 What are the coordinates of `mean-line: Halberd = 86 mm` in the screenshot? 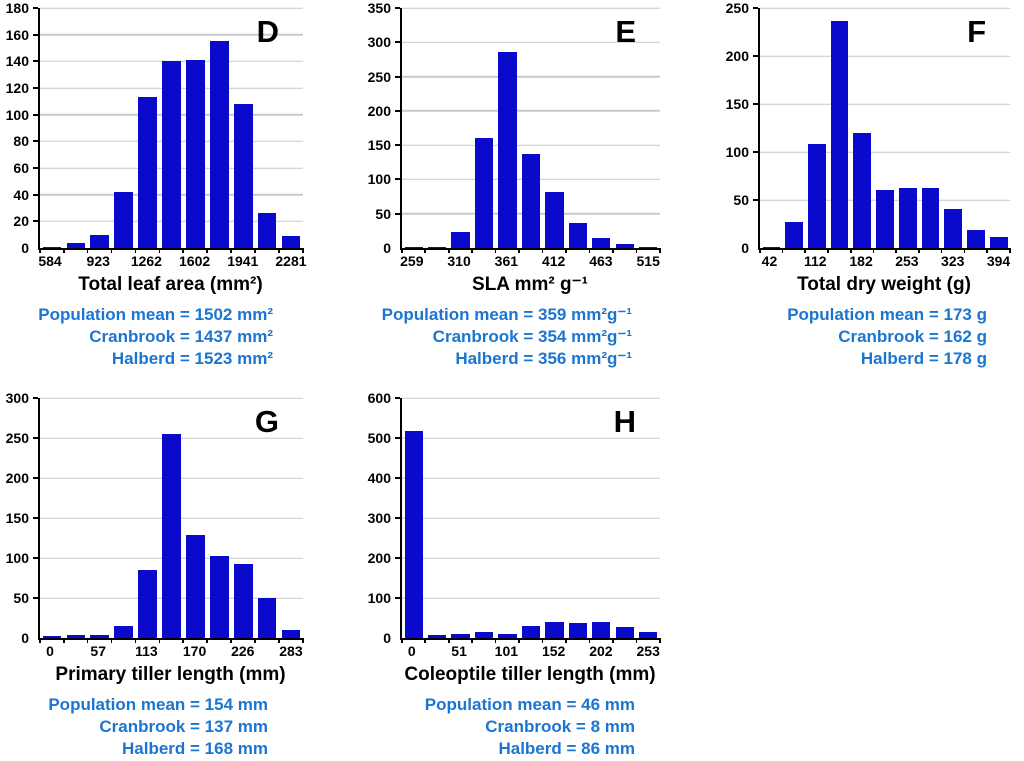 It's located at (566, 748).